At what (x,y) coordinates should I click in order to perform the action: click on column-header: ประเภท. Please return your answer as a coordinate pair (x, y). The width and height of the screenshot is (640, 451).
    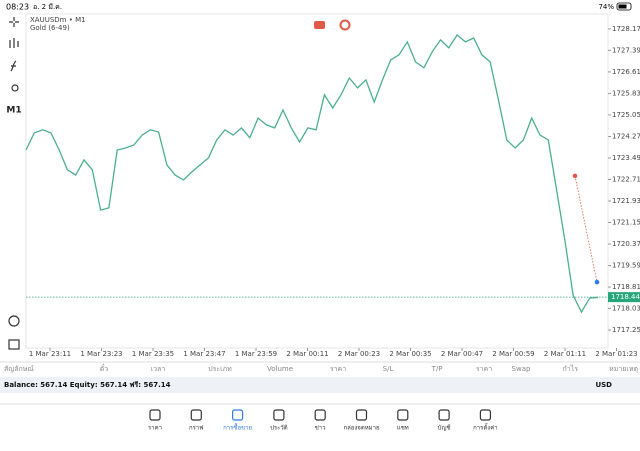
    Looking at the image, I should click on (220, 369).